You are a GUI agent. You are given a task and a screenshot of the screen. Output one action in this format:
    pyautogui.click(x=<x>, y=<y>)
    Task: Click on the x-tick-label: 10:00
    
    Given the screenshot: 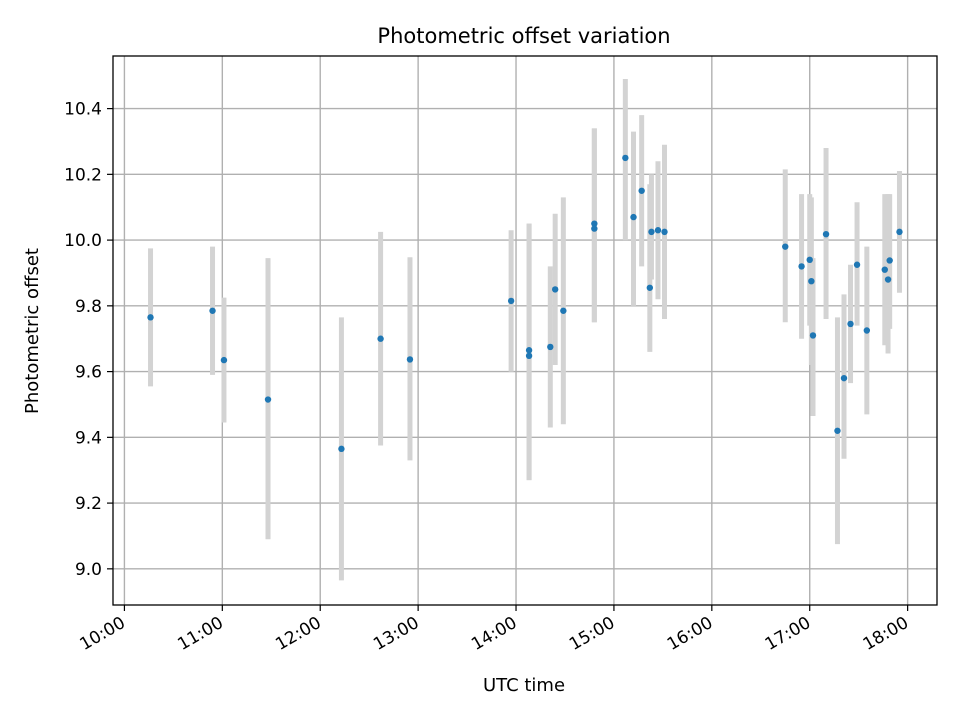 What is the action you would take?
    pyautogui.click(x=102, y=634)
    